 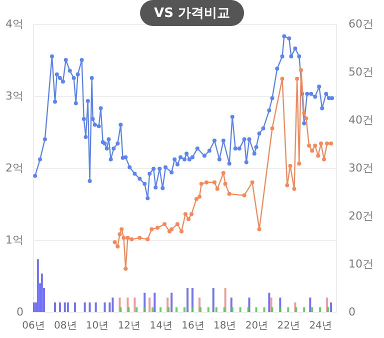 What do you see at coordinates (193, 326) in the screenshot?
I see `x-tick-label: 16년` at bounding box center [193, 326].